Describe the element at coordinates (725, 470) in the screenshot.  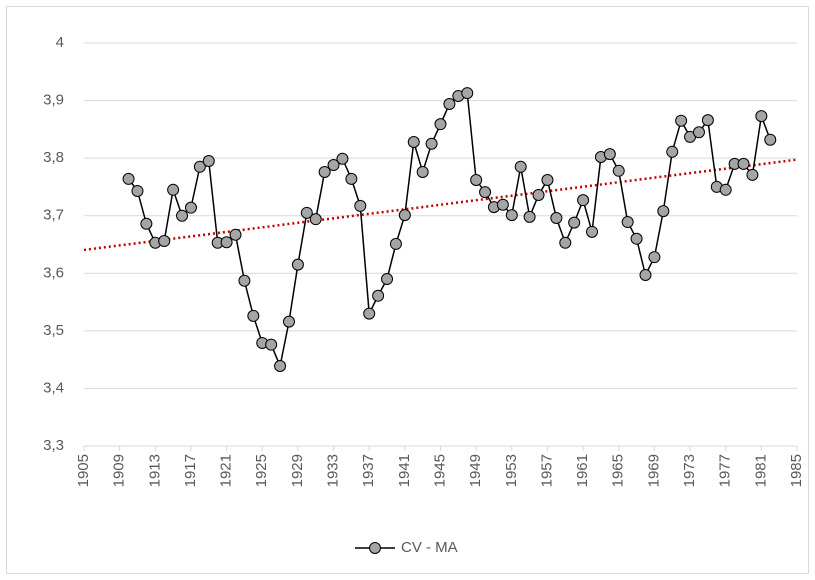
I see `x-tick-label: 1977` at that location.